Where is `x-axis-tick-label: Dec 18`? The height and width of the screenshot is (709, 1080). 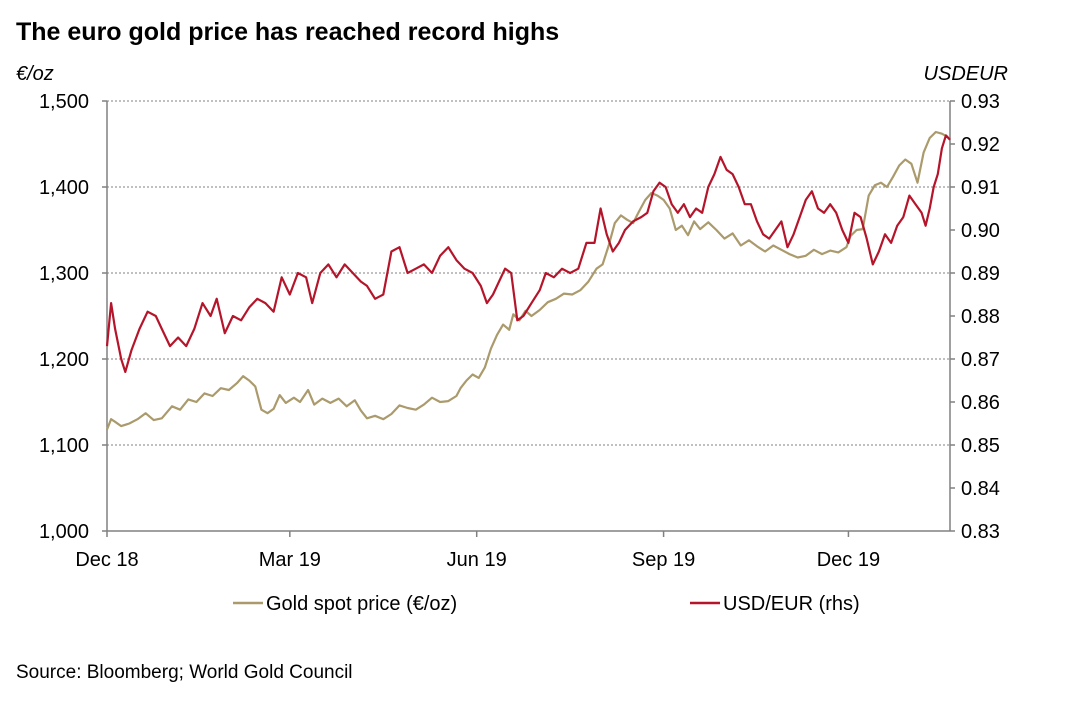
x-axis-tick-label: Dec 18 is located at coordinates (106, 560).